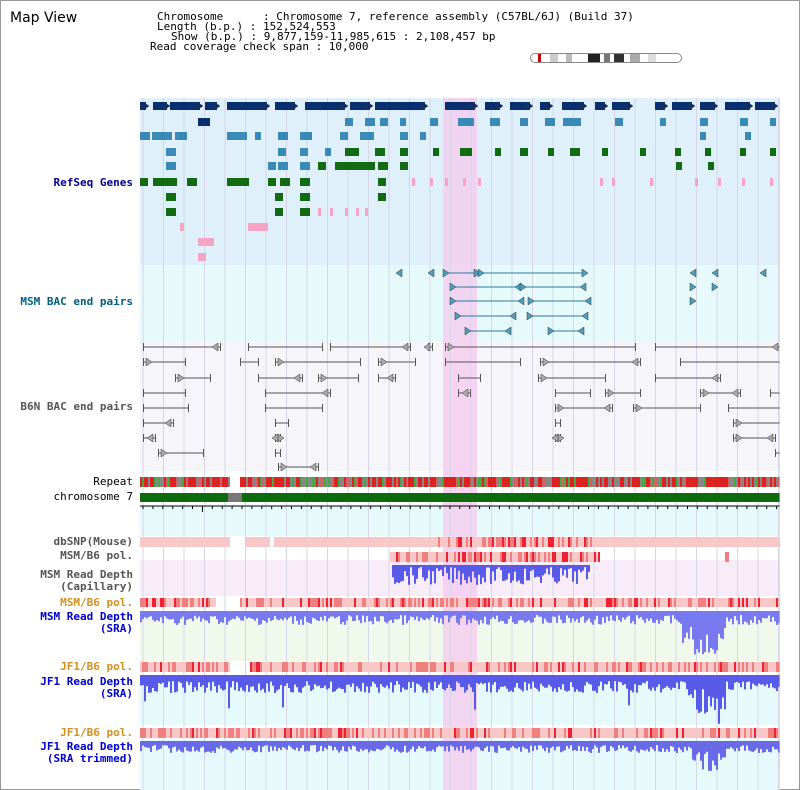 This screenshot has height=790, width=800. I want to click on track-label-msm-bac: MSM BAC end pairs, so click(76, 301).